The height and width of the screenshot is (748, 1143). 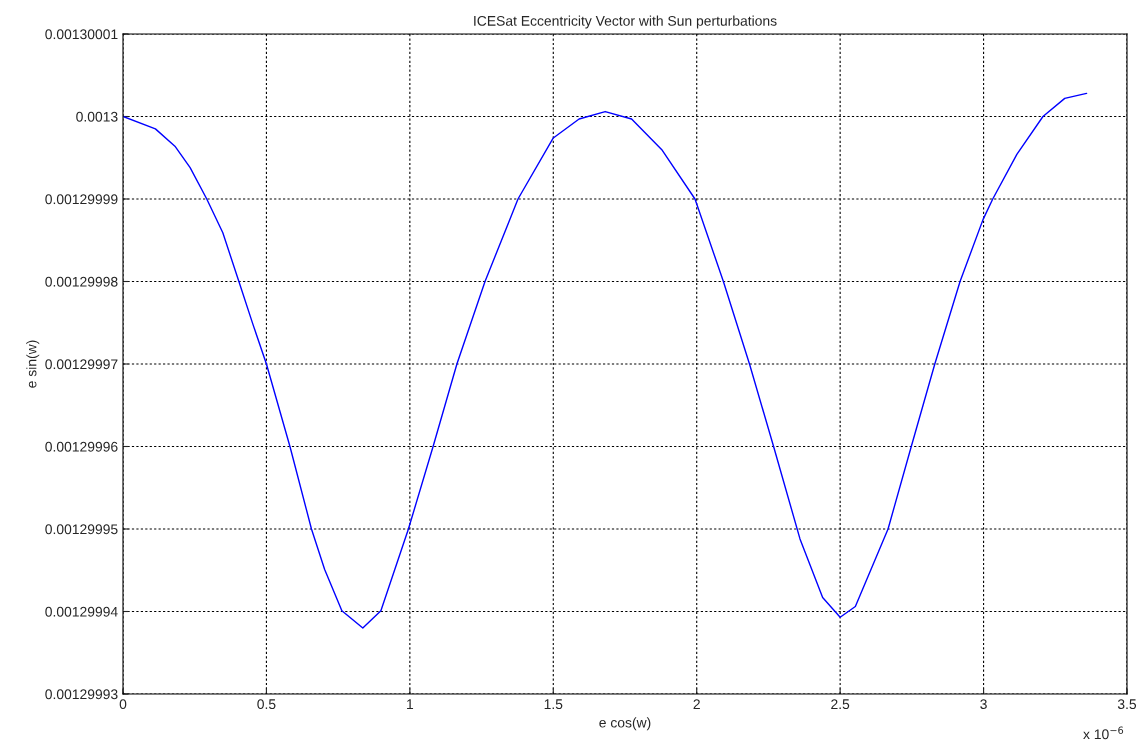 What do you see at coordinates (625, 22) in the screenshot?
I see `chart-title: ICESat Eccentricity Vector with Sun perturbations` at bounding box center [625, 22].